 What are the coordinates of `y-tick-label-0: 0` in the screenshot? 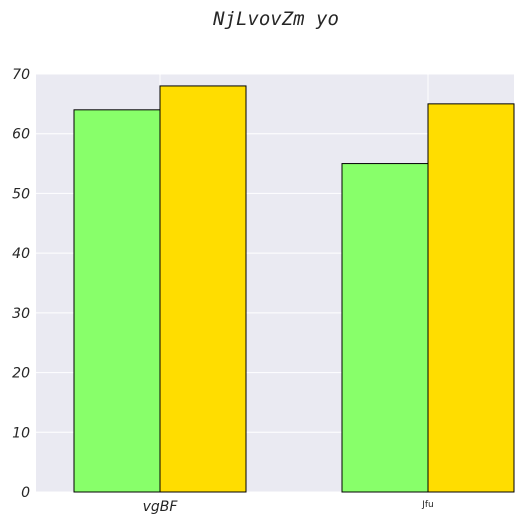 It's located at (25, 493).